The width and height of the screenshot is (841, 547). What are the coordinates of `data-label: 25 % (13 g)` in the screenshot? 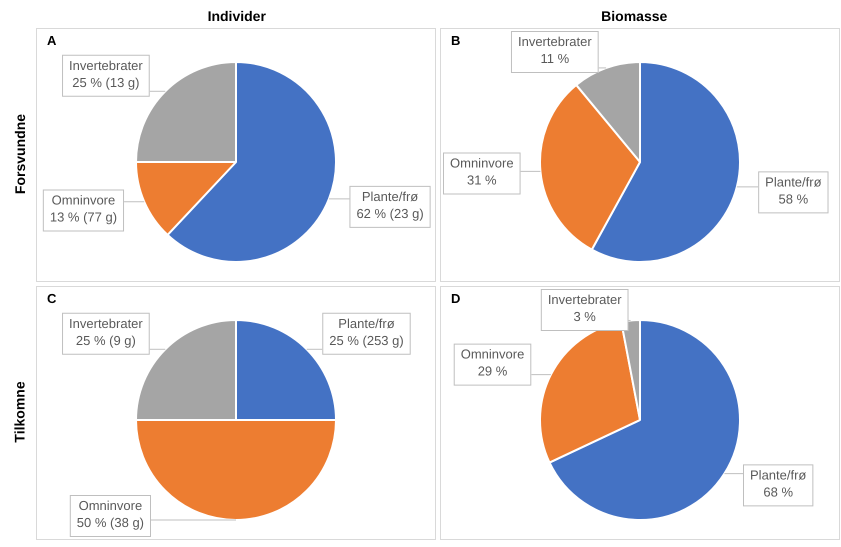 It's located at (106, 82).